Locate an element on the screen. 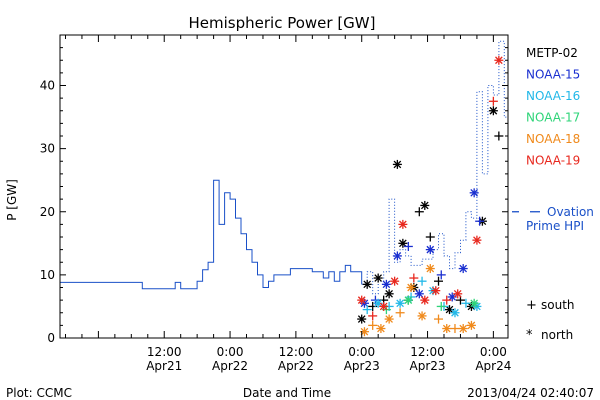  plot-timestamp: 2013/04/24 02:40:07 is located at coordinates (530, 393).